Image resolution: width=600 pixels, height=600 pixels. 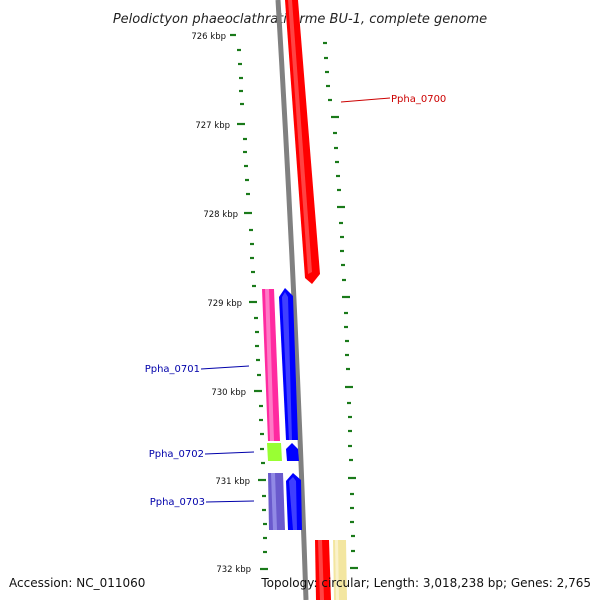 What do you see at coordinates (274, 452) in the screenshot?
I see `gene-lime` at bounding box center [274, 452].